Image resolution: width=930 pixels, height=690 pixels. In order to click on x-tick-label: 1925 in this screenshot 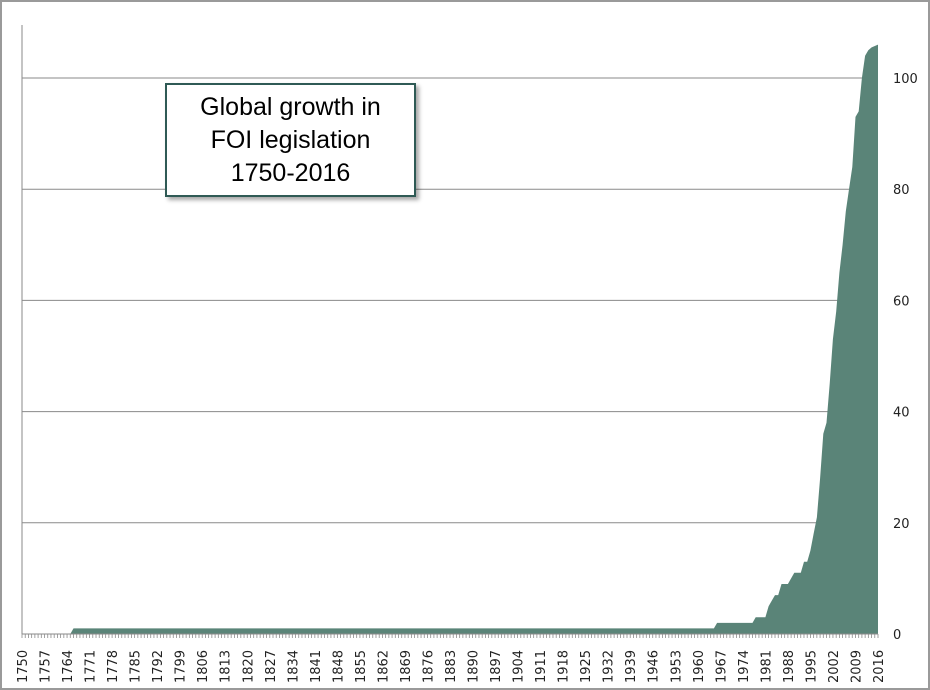, I will do `click(586, 666)`.